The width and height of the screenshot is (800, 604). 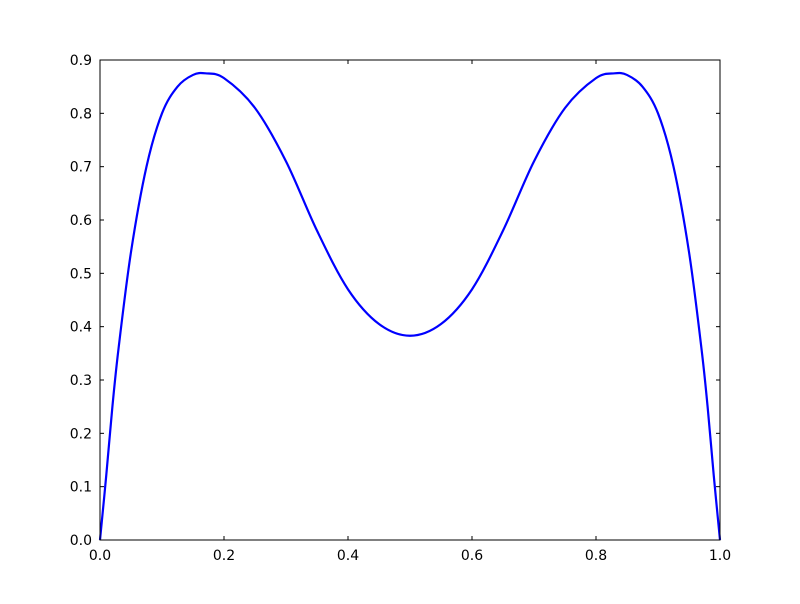 What do you see at coordinates (81, 168) in the screenshot?
I see `y-tick-label: 0.7` at bounding box center [81, 168].